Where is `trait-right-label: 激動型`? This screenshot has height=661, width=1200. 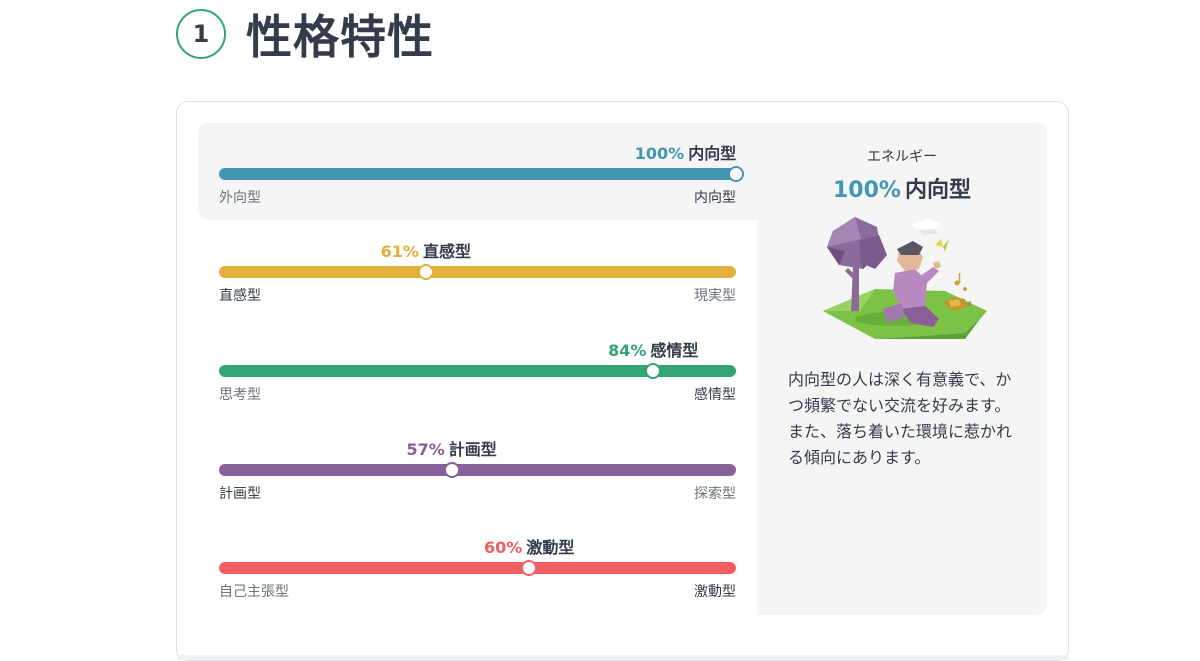 trait-right-label: 激動型 is located at coordinates (715, 592).